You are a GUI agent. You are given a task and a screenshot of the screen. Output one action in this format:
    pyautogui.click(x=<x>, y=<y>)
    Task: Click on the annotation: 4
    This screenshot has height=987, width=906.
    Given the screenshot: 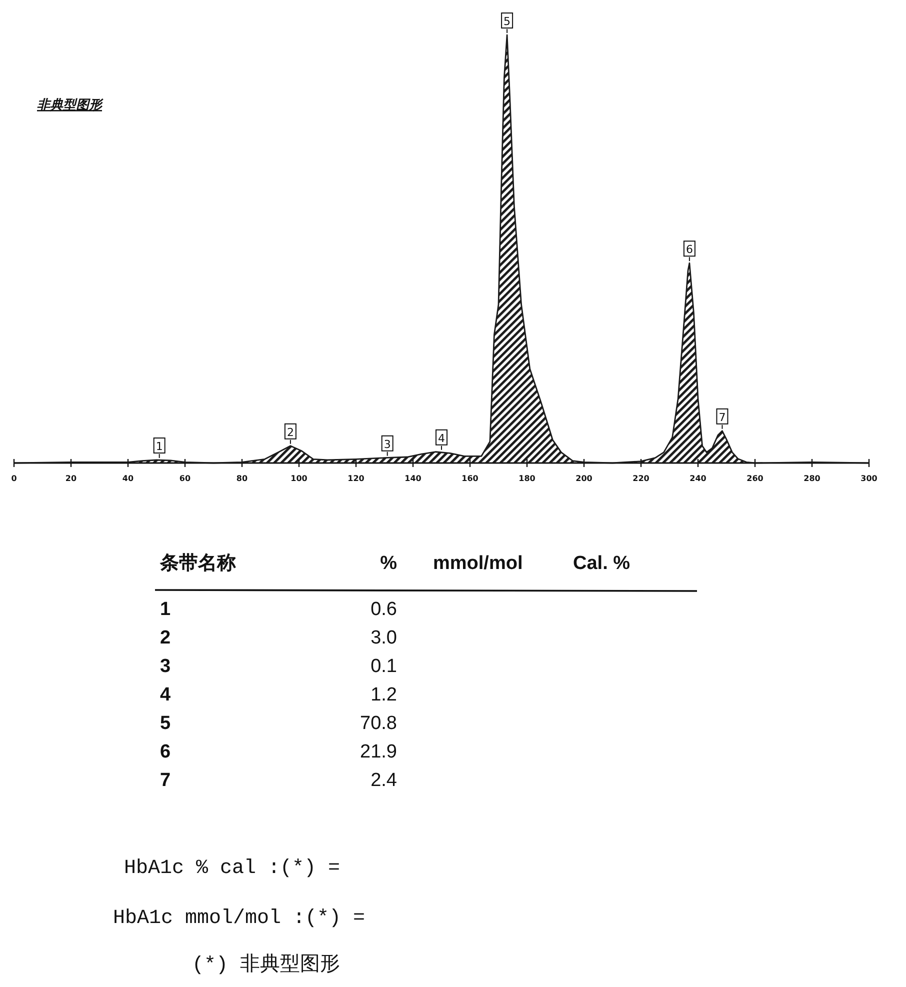 What is the action you would take?
    pyautogui.click(x=441, y=438)
    